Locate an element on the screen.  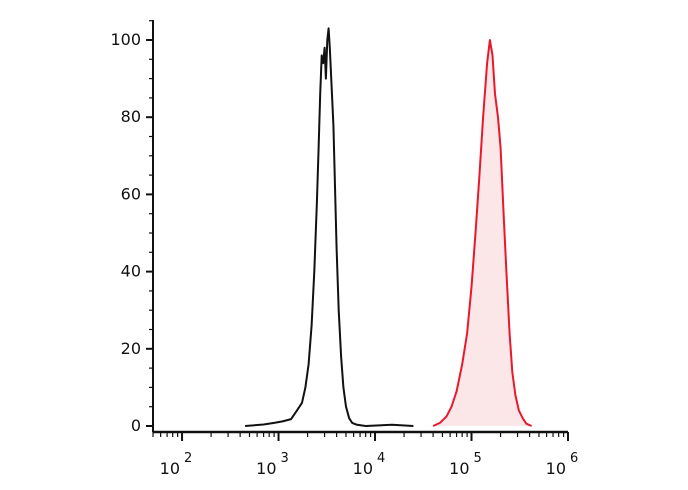
y-tick-label: 40 is located at coordinates (131, 271).